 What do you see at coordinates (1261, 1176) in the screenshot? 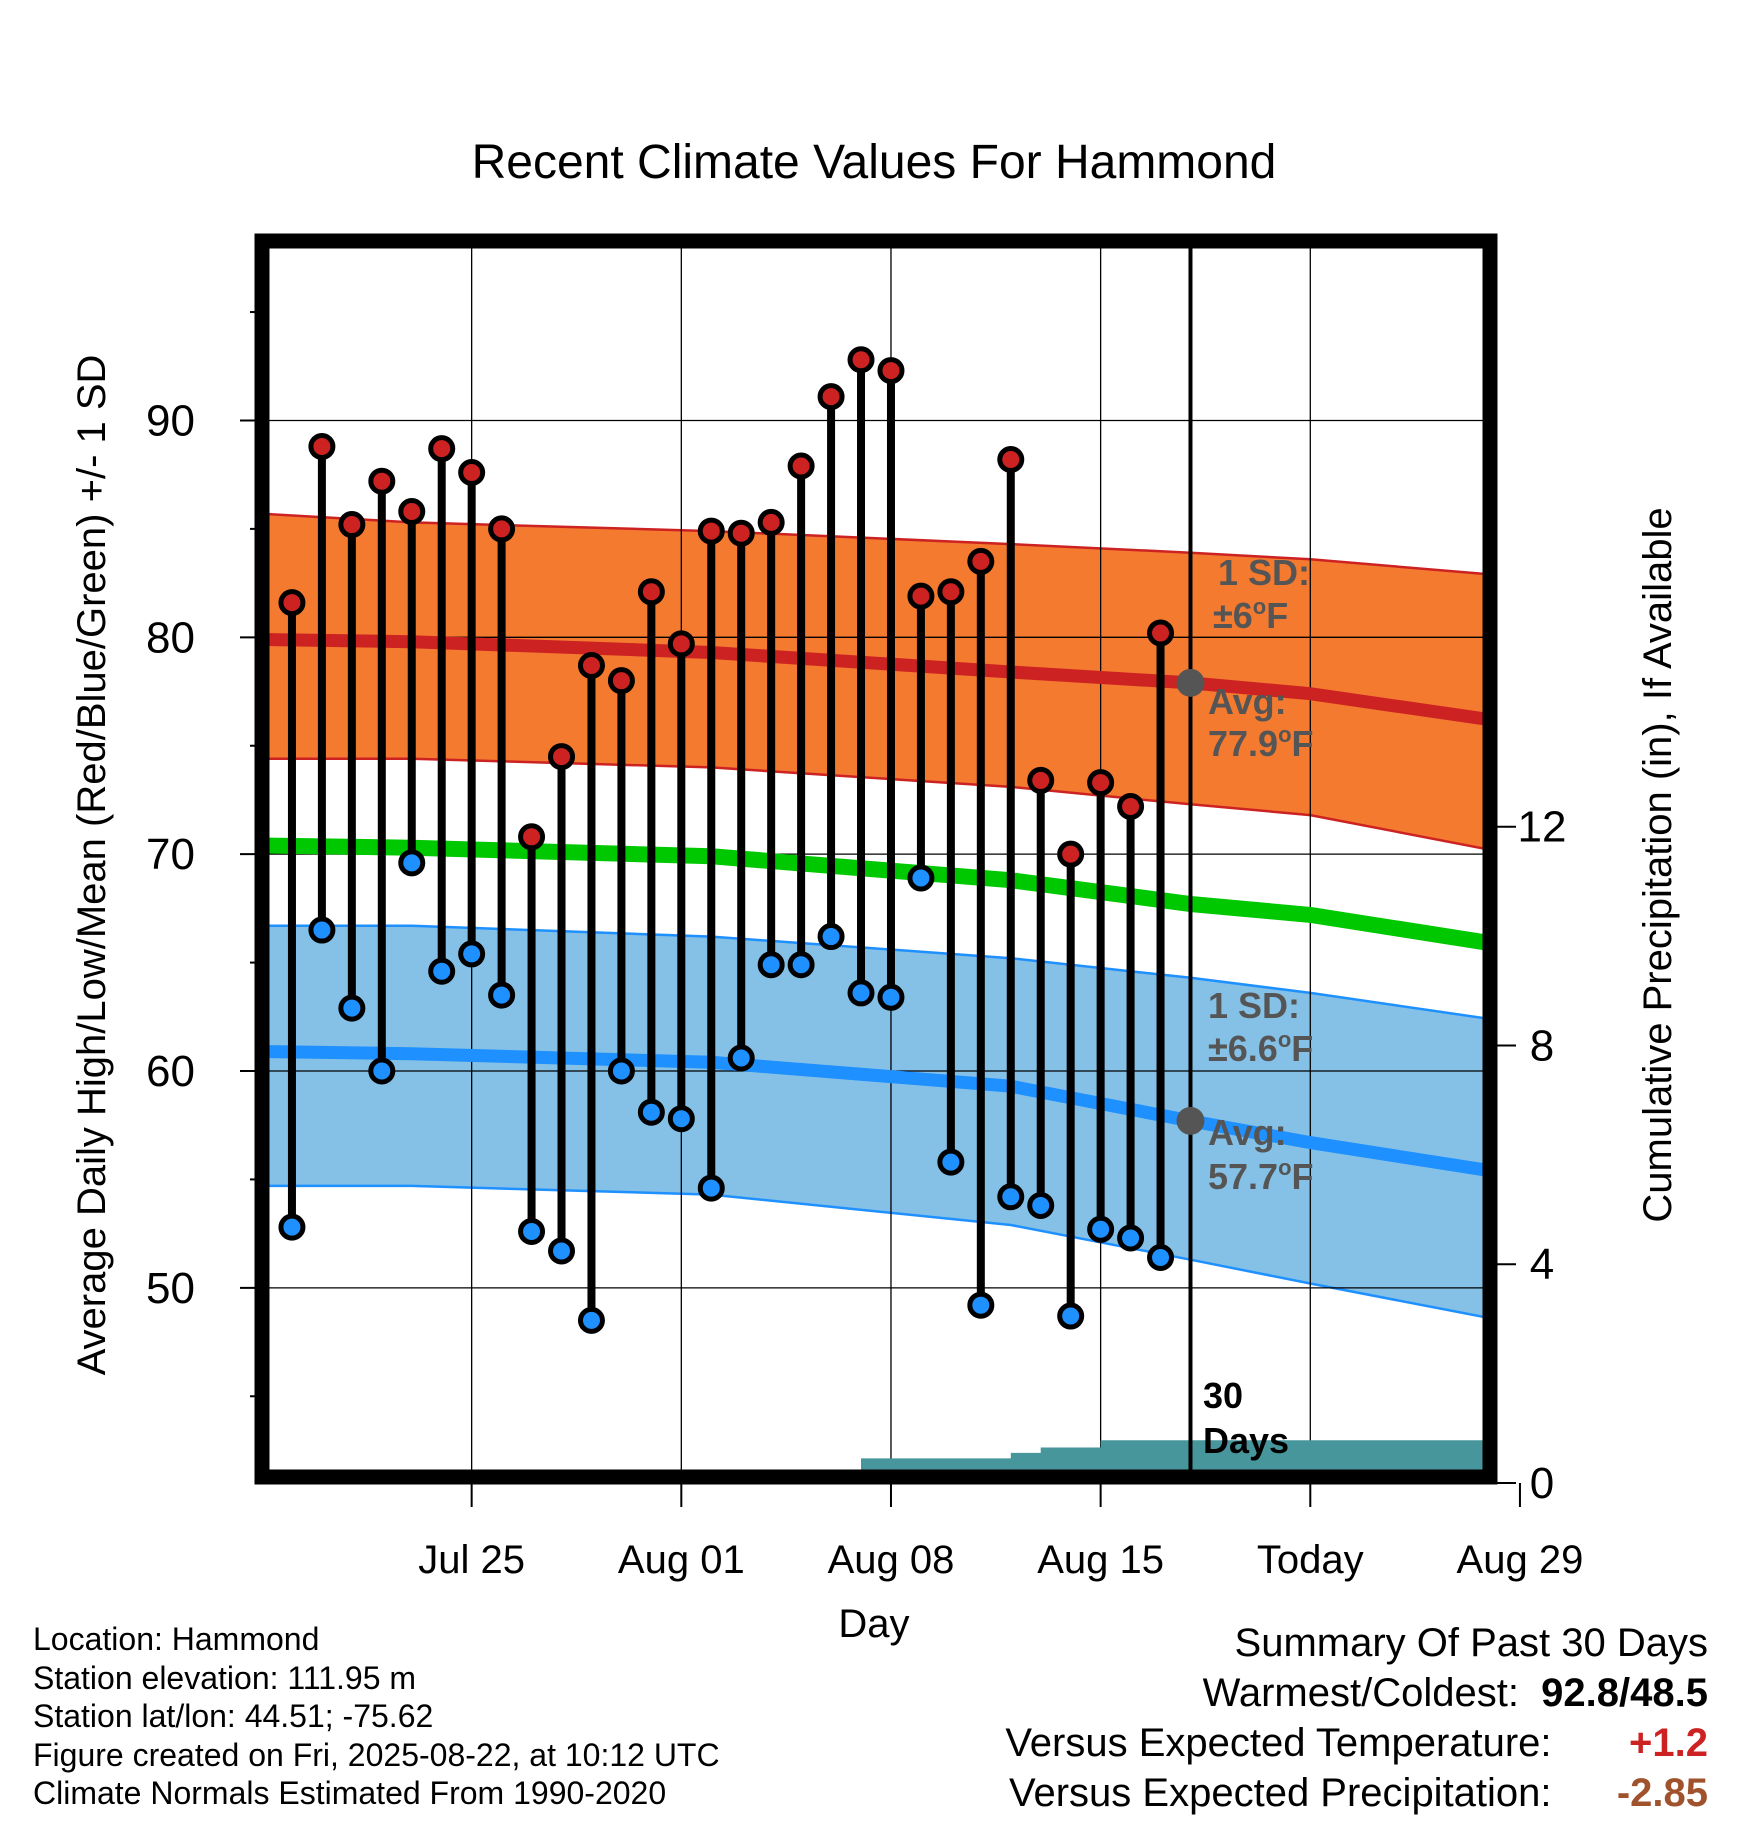
I see `low-avg-value: 57.7oF` at bounding box center [1261, 1176].